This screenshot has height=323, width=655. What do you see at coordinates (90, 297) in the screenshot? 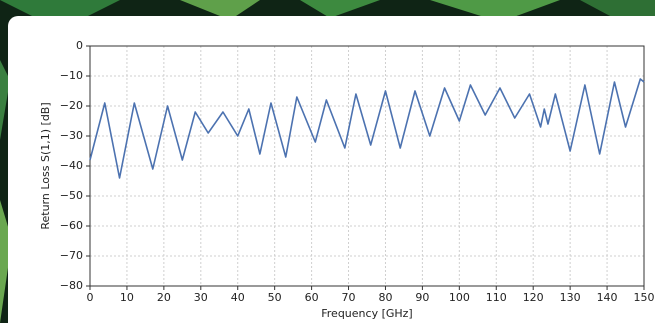
I see `x-tick-label: 0` at bounding box center [90, 297].